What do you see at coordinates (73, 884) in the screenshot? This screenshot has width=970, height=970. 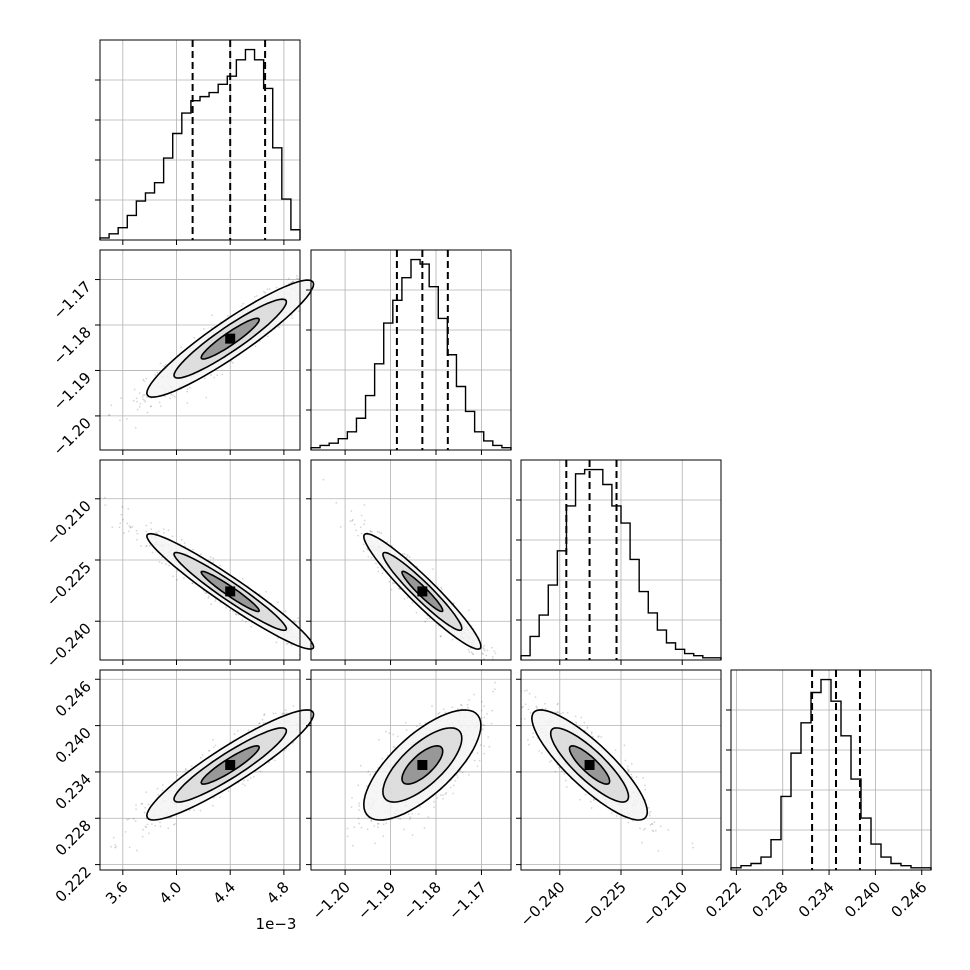 I see `y-tick-label: 0.222` at bounding box center [73, 884].